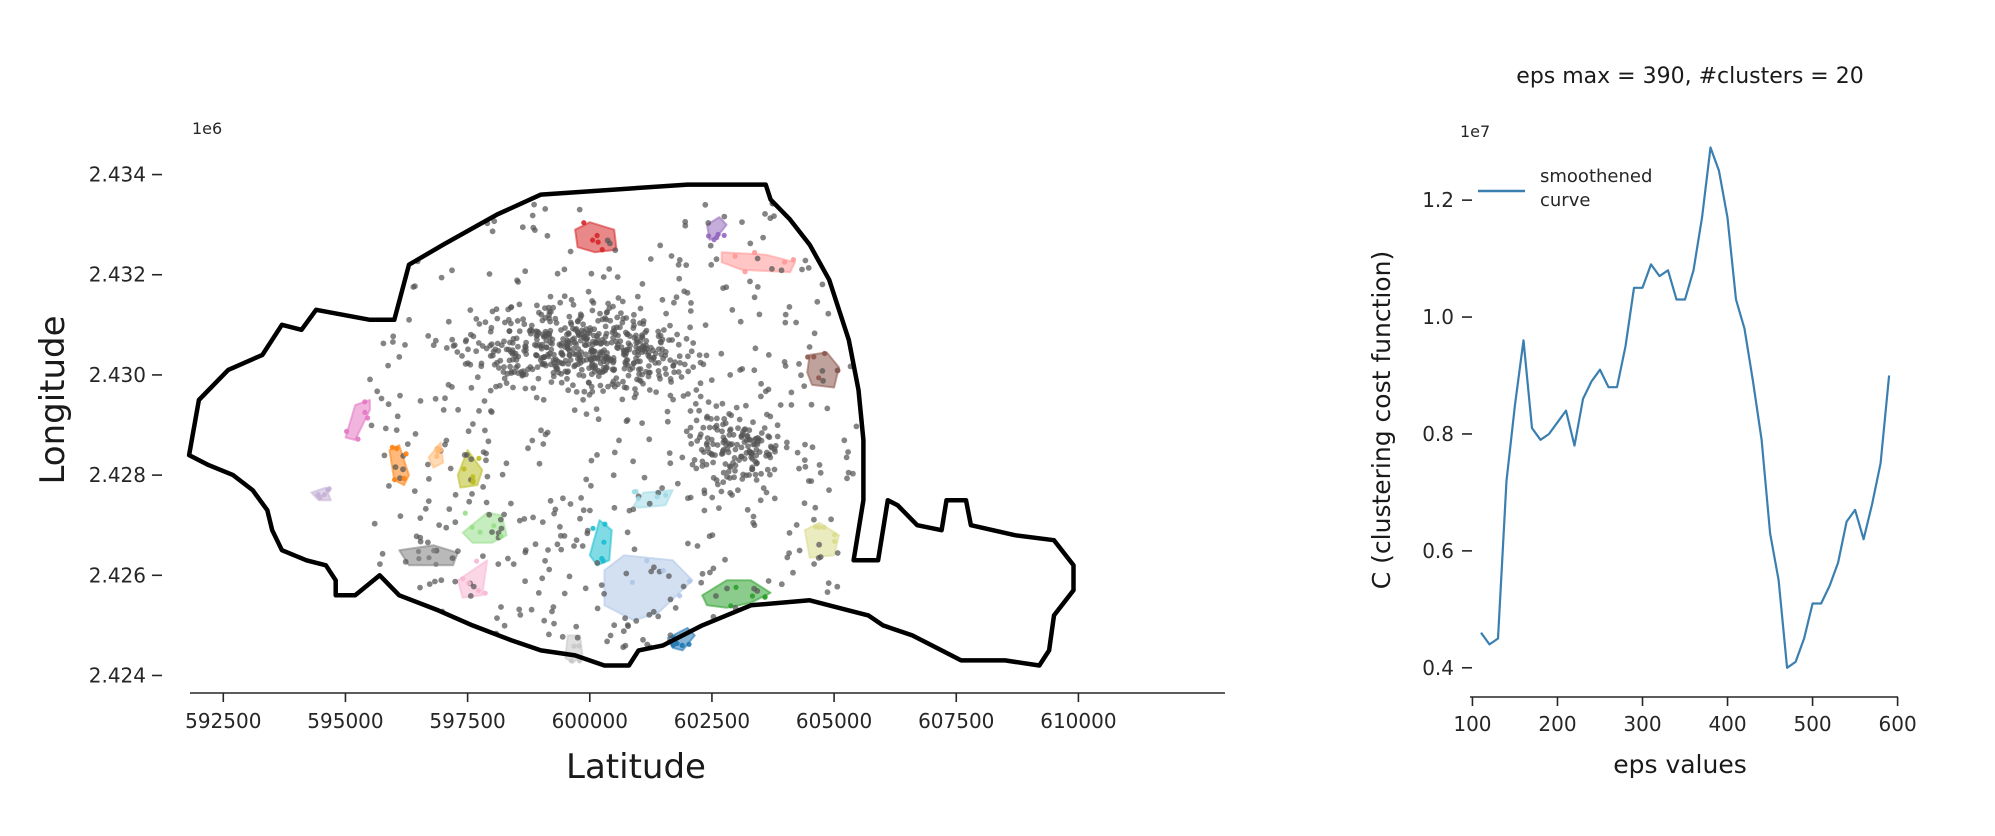 This screenshot has width=1995, height=836. Describe the element at coordinates (590, 721) in the screenshot. I see `map-x-tick-label: 600000` at that location.